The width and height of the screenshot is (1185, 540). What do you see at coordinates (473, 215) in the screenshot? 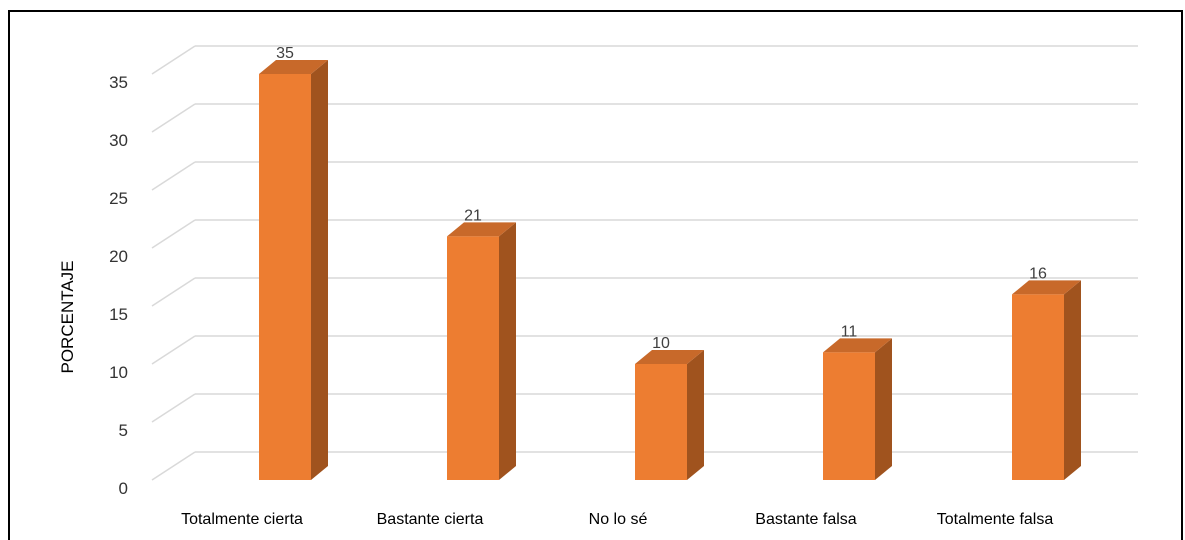
I see `data-label: 21` at bounding box center [473, 215].